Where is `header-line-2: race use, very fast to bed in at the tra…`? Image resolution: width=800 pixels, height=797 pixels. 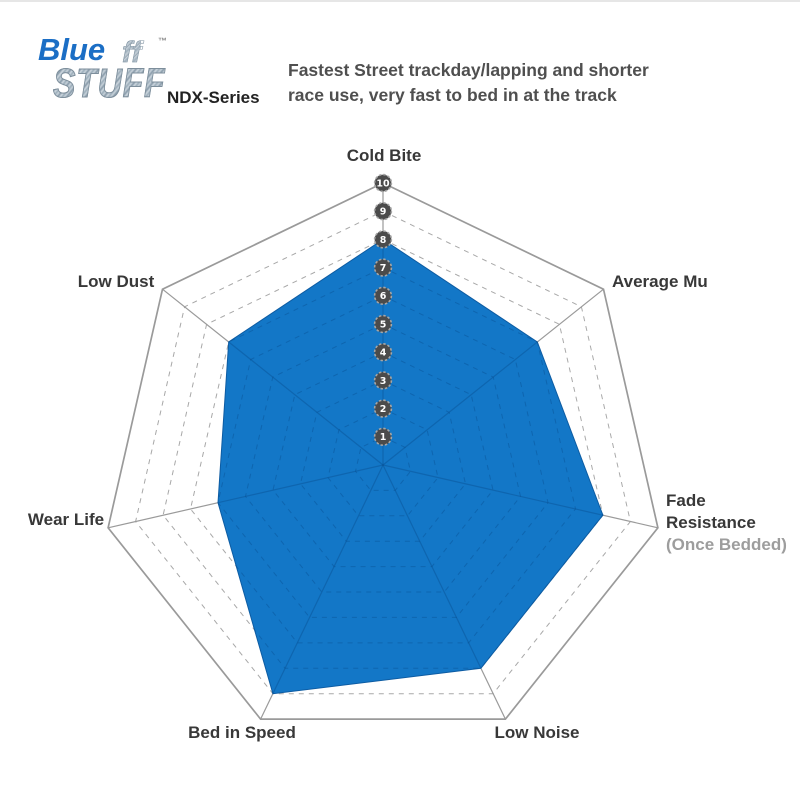 header-line-2: race use, very fast to bed in at the tra… is located at coordinates (452, 95).